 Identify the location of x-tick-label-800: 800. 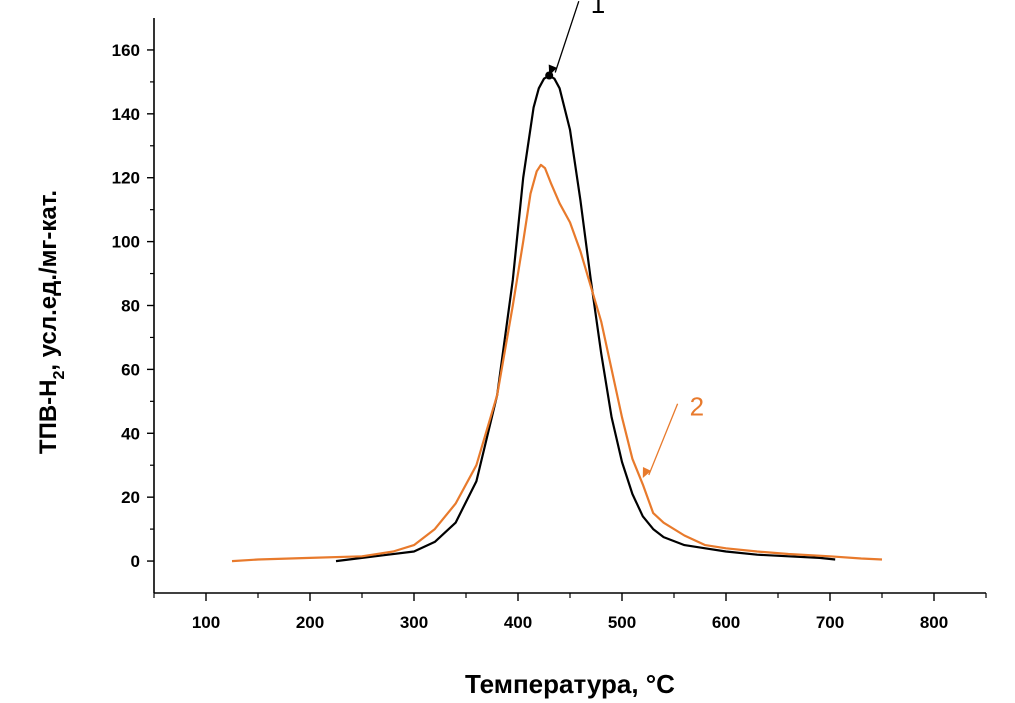
(934, 622).